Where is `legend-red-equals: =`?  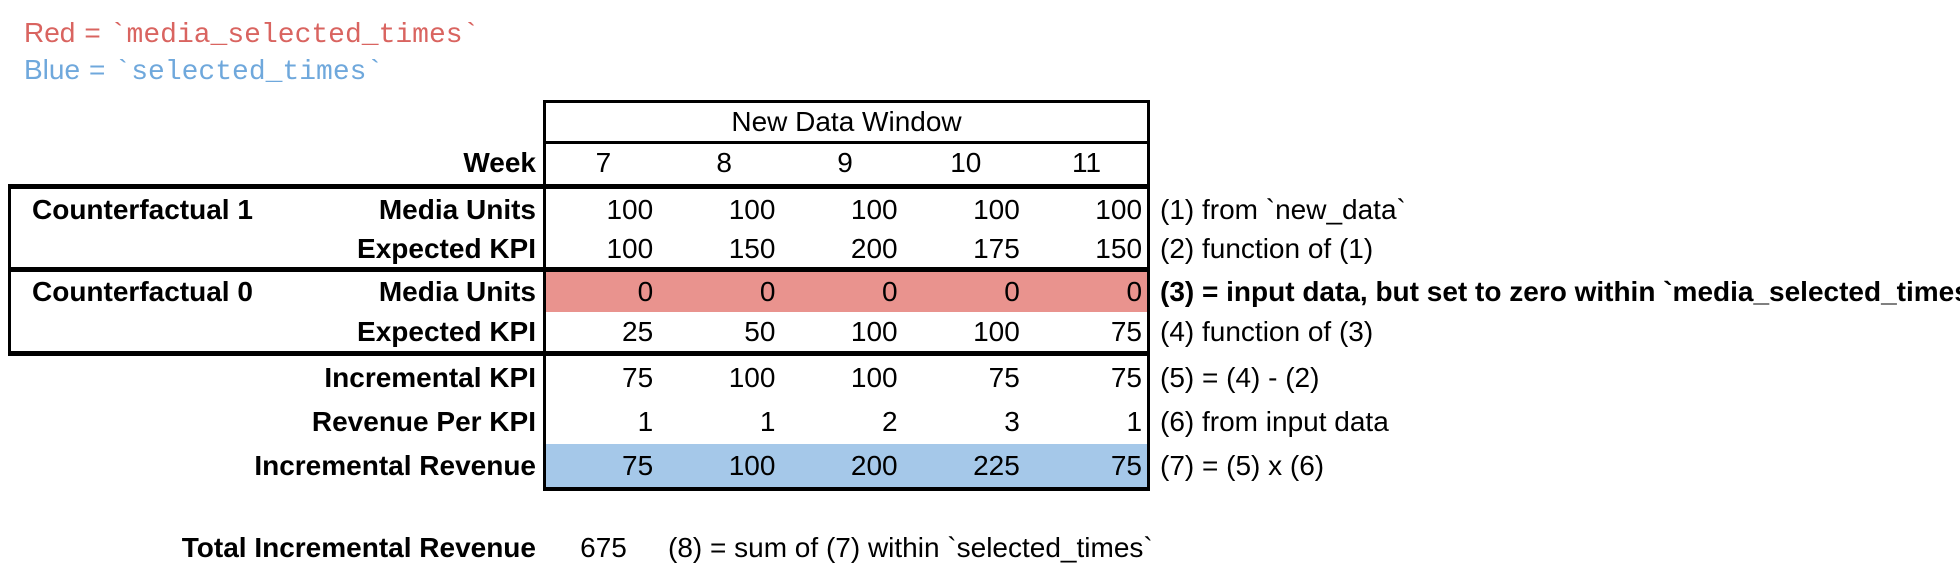
legend-red-equals: = is located at coordinates (92, 32).